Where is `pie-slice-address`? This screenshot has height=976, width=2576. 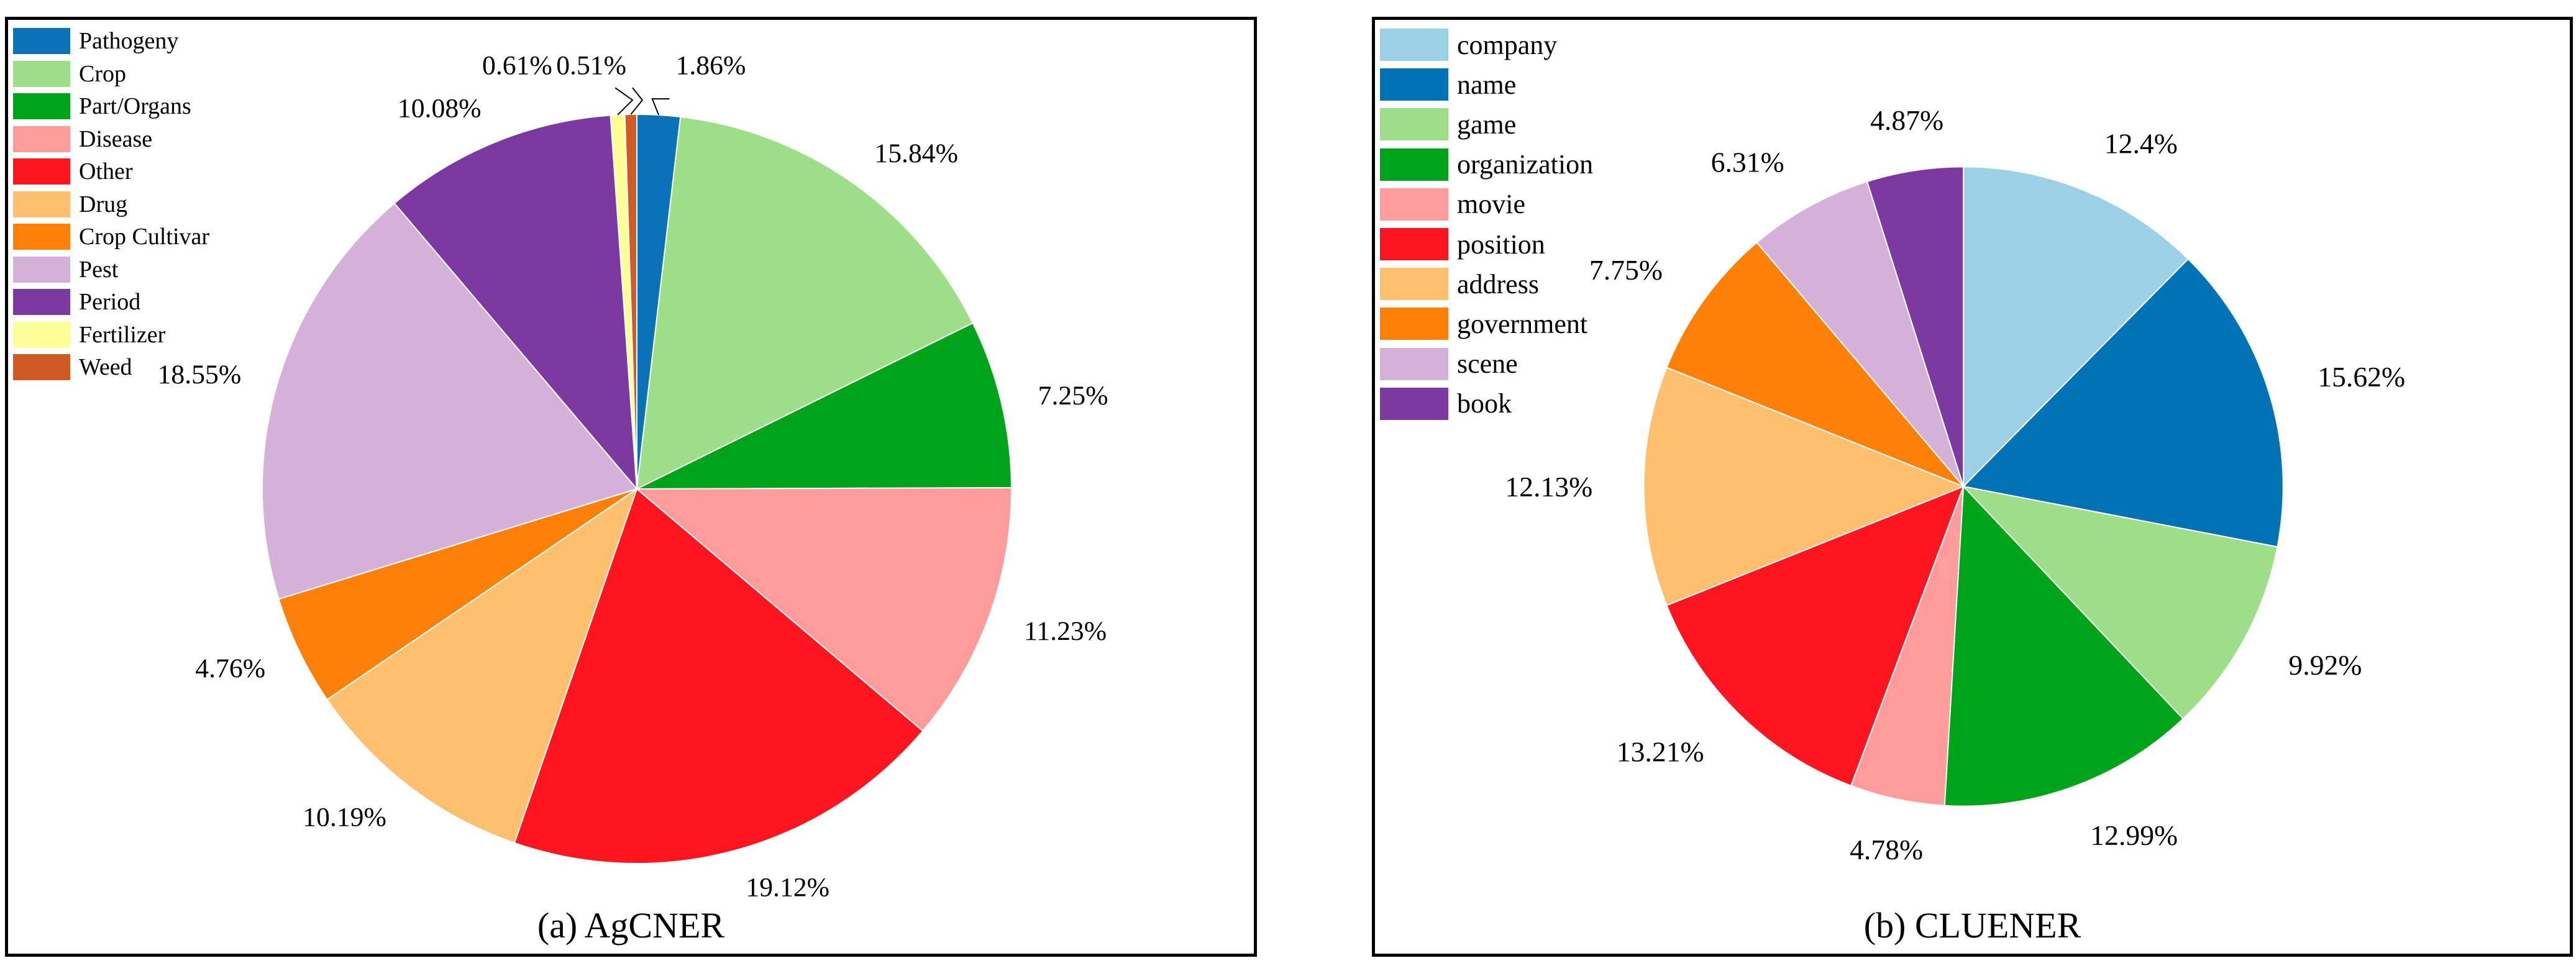 pie-slice-address is located at coordinates (1804, 486).